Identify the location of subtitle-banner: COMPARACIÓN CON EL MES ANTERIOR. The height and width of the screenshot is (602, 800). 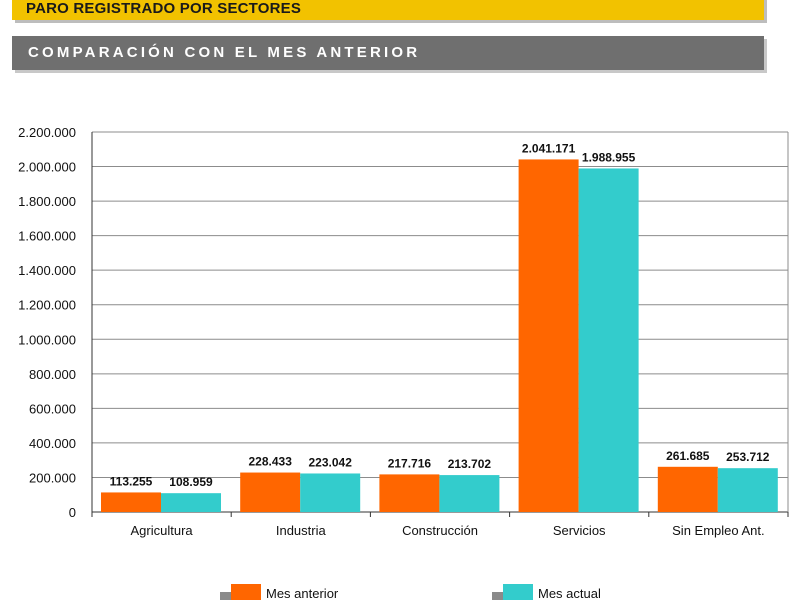
(388, 53).